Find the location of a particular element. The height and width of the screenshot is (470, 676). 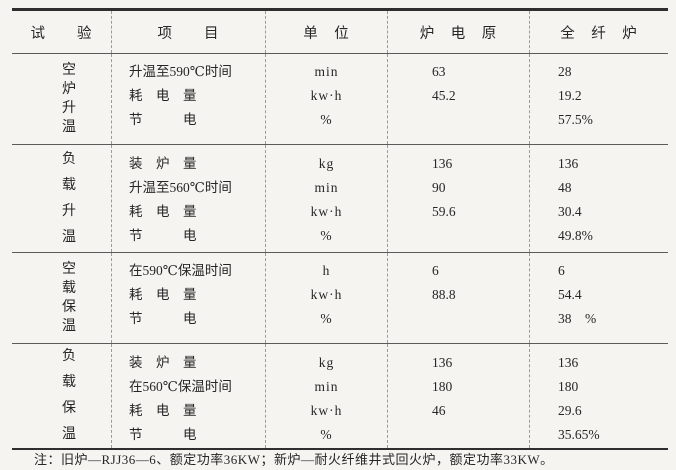

group-side-label: 负载保温 is located at coordinates (62, 396).